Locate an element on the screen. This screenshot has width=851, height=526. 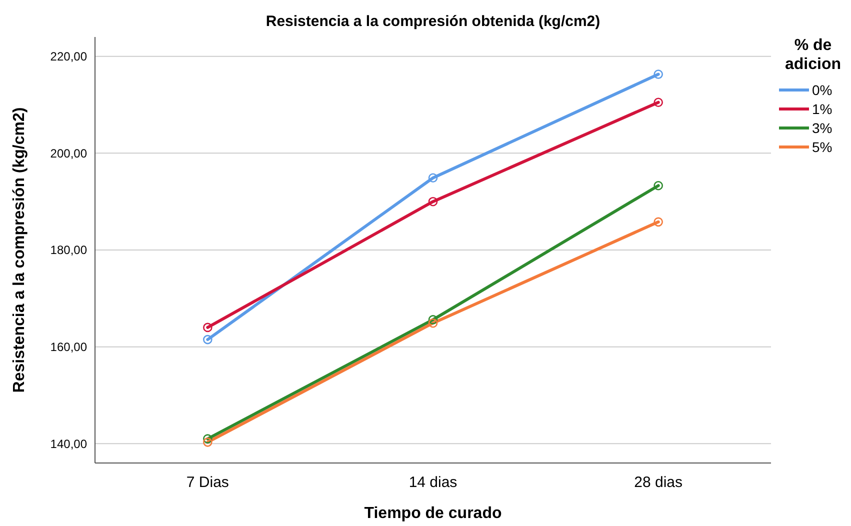
x-tick-label: 28 dias is located at coordinates (658, 482).